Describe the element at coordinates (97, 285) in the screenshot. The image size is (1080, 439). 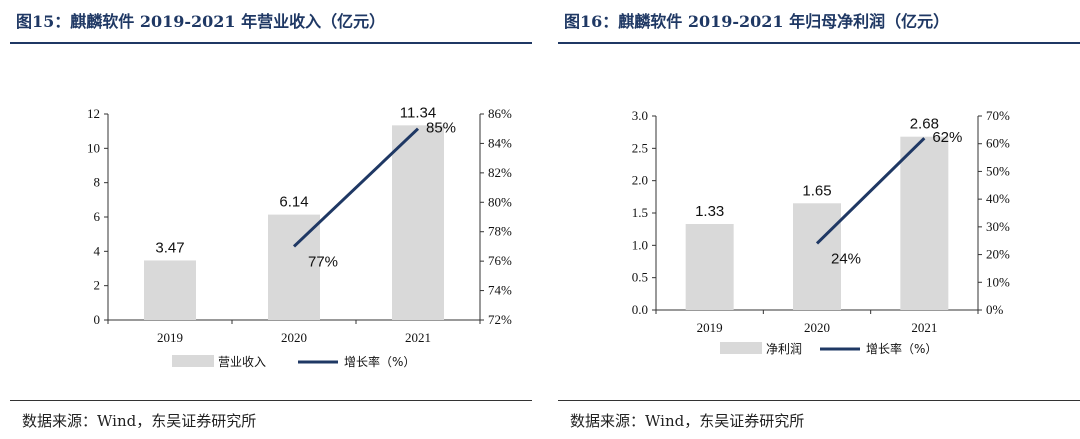
I see `y-left-tick-label: 2` at that location.